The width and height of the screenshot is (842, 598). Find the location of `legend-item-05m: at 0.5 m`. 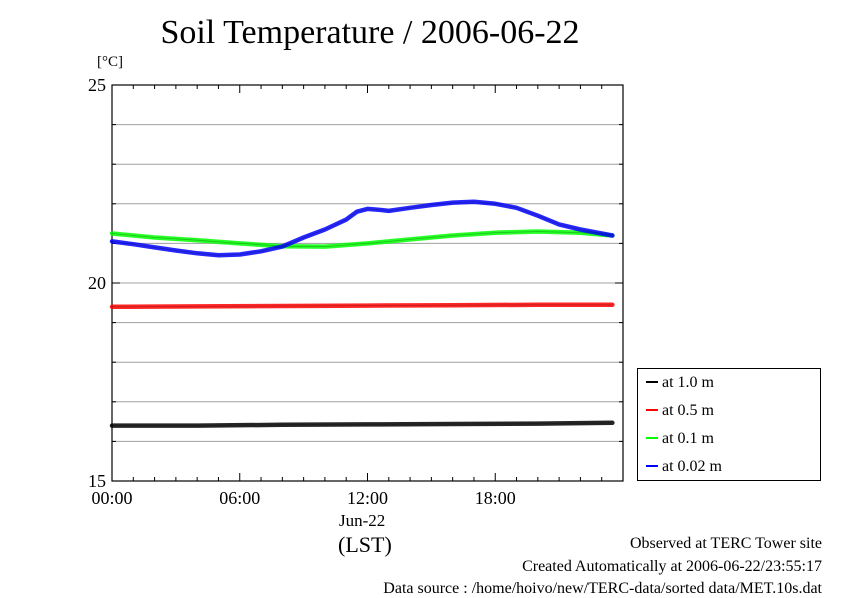

legend-item-05m: at 0.5 m is located at coordinates (680, 411).